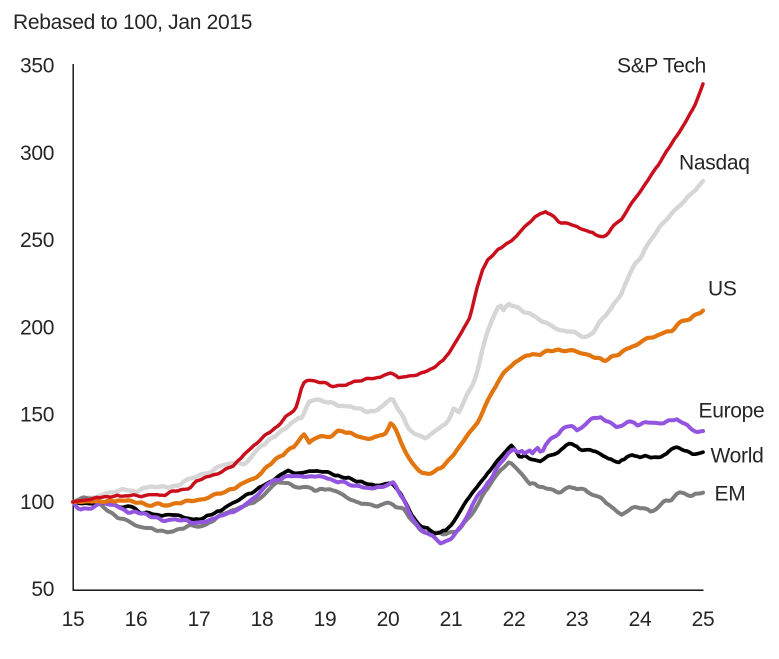 This screenshot has height=659, width=779. What do you see at coordinates (325, 619) in the screenshot?
I see `svg-text: 19` at bounding box center [325, 619].